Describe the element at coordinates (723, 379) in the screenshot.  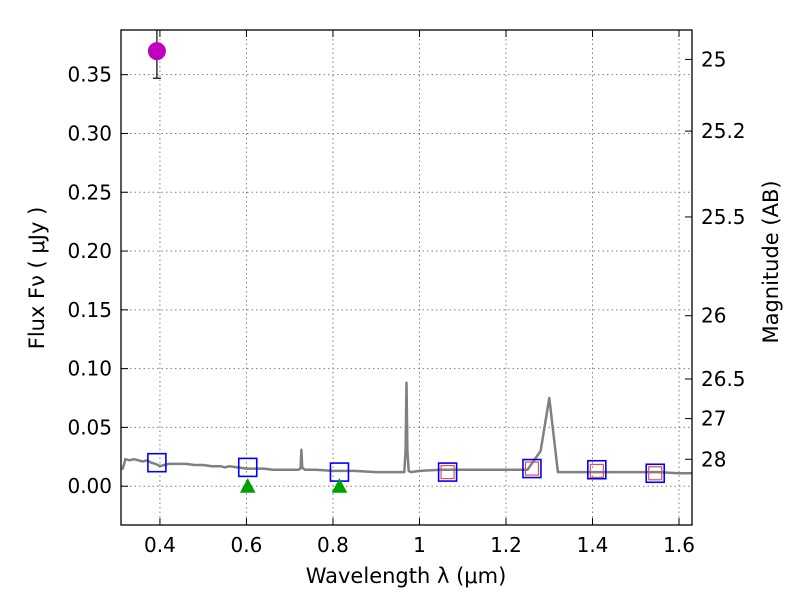
I see `y2-tick-label: 26.5` at that location.